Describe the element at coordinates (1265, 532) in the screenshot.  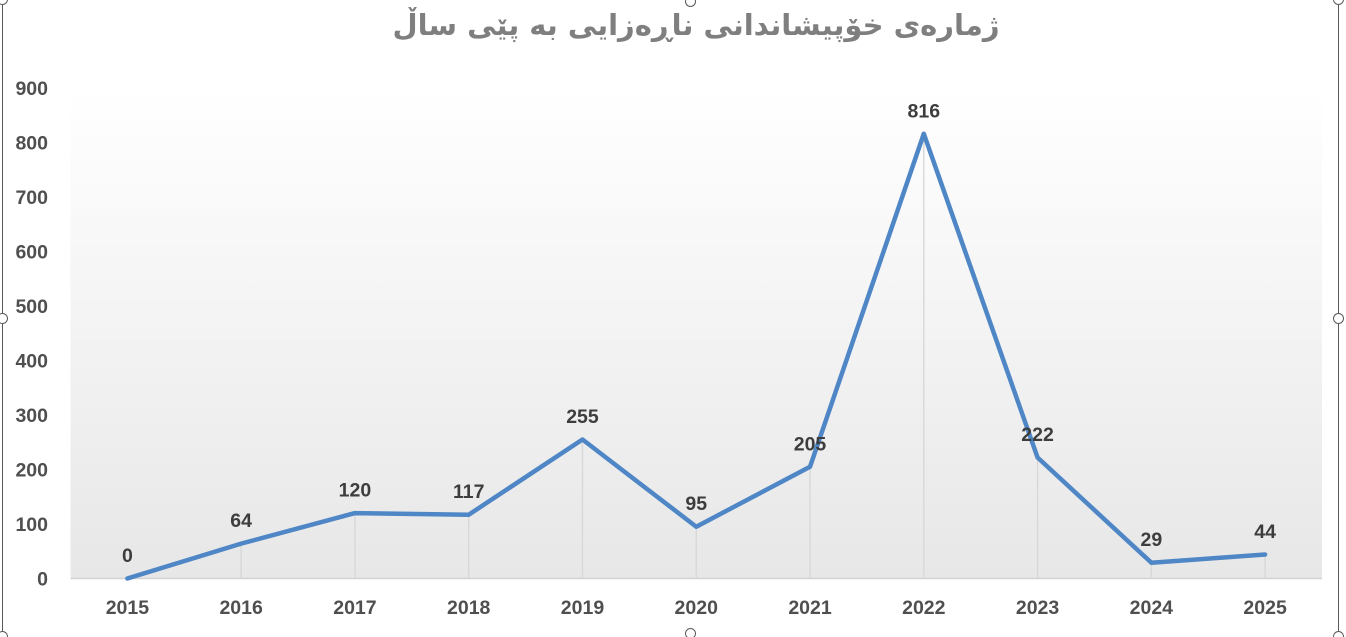
I see `data-label: 44` at that location.